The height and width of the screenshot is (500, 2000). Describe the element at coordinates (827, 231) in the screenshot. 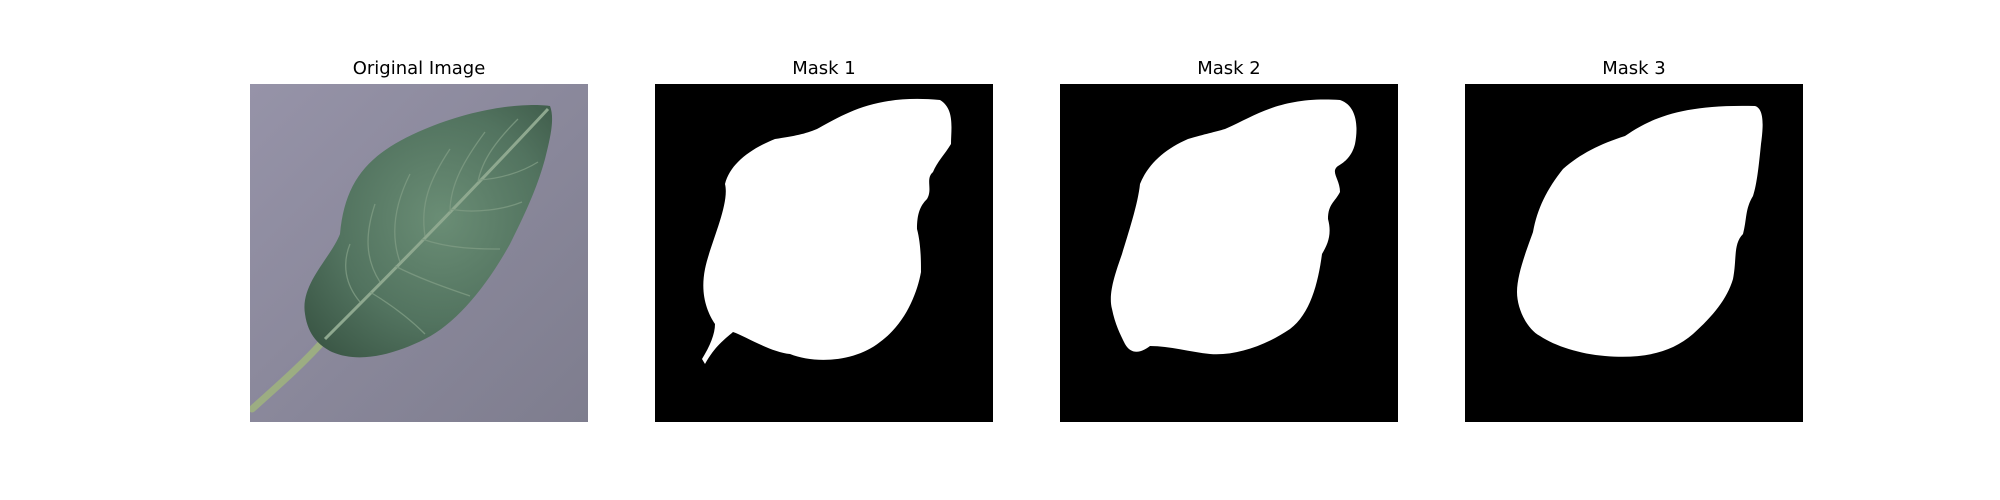

I see `mask-1-foreground` at that location.